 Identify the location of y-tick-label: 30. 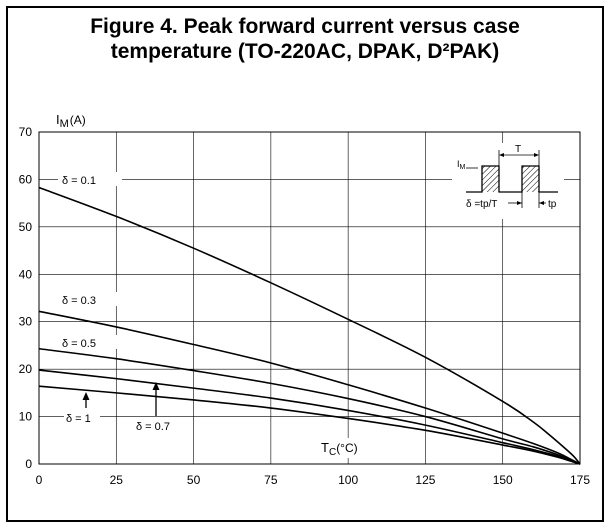
(26, 322).